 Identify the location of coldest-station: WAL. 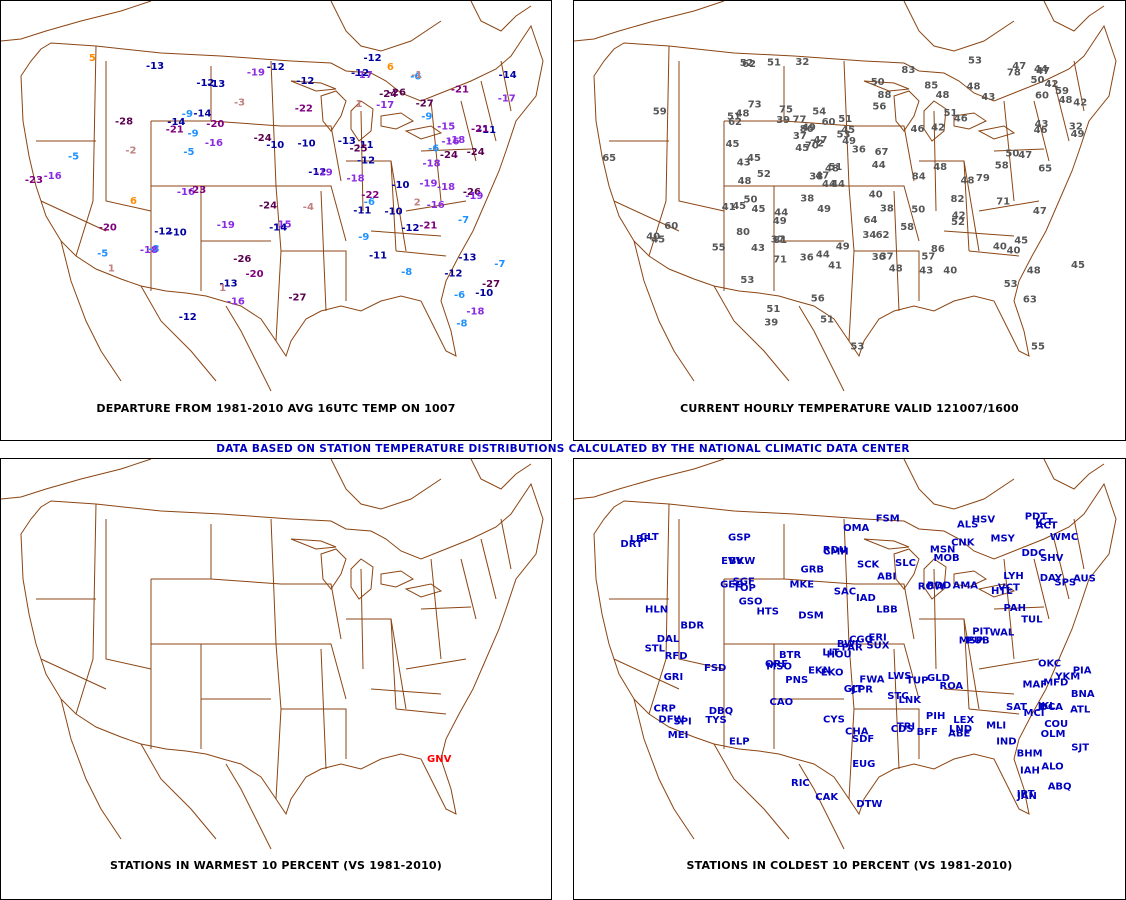
(1002, 633).